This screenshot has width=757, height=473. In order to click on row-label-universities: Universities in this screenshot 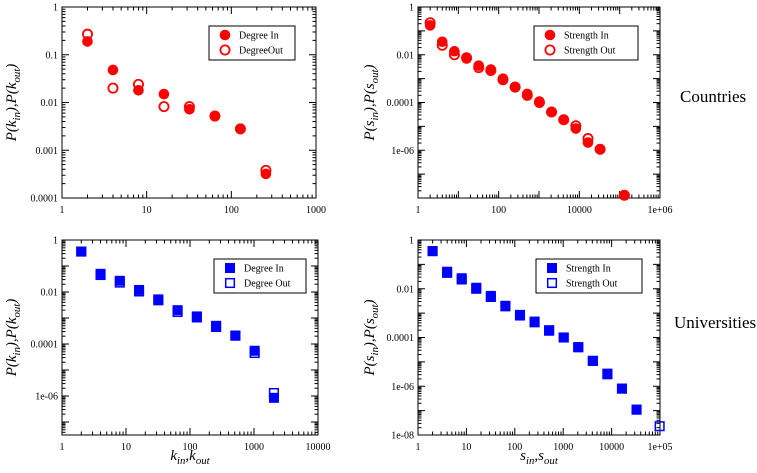, I will do `click(715, 322)`.